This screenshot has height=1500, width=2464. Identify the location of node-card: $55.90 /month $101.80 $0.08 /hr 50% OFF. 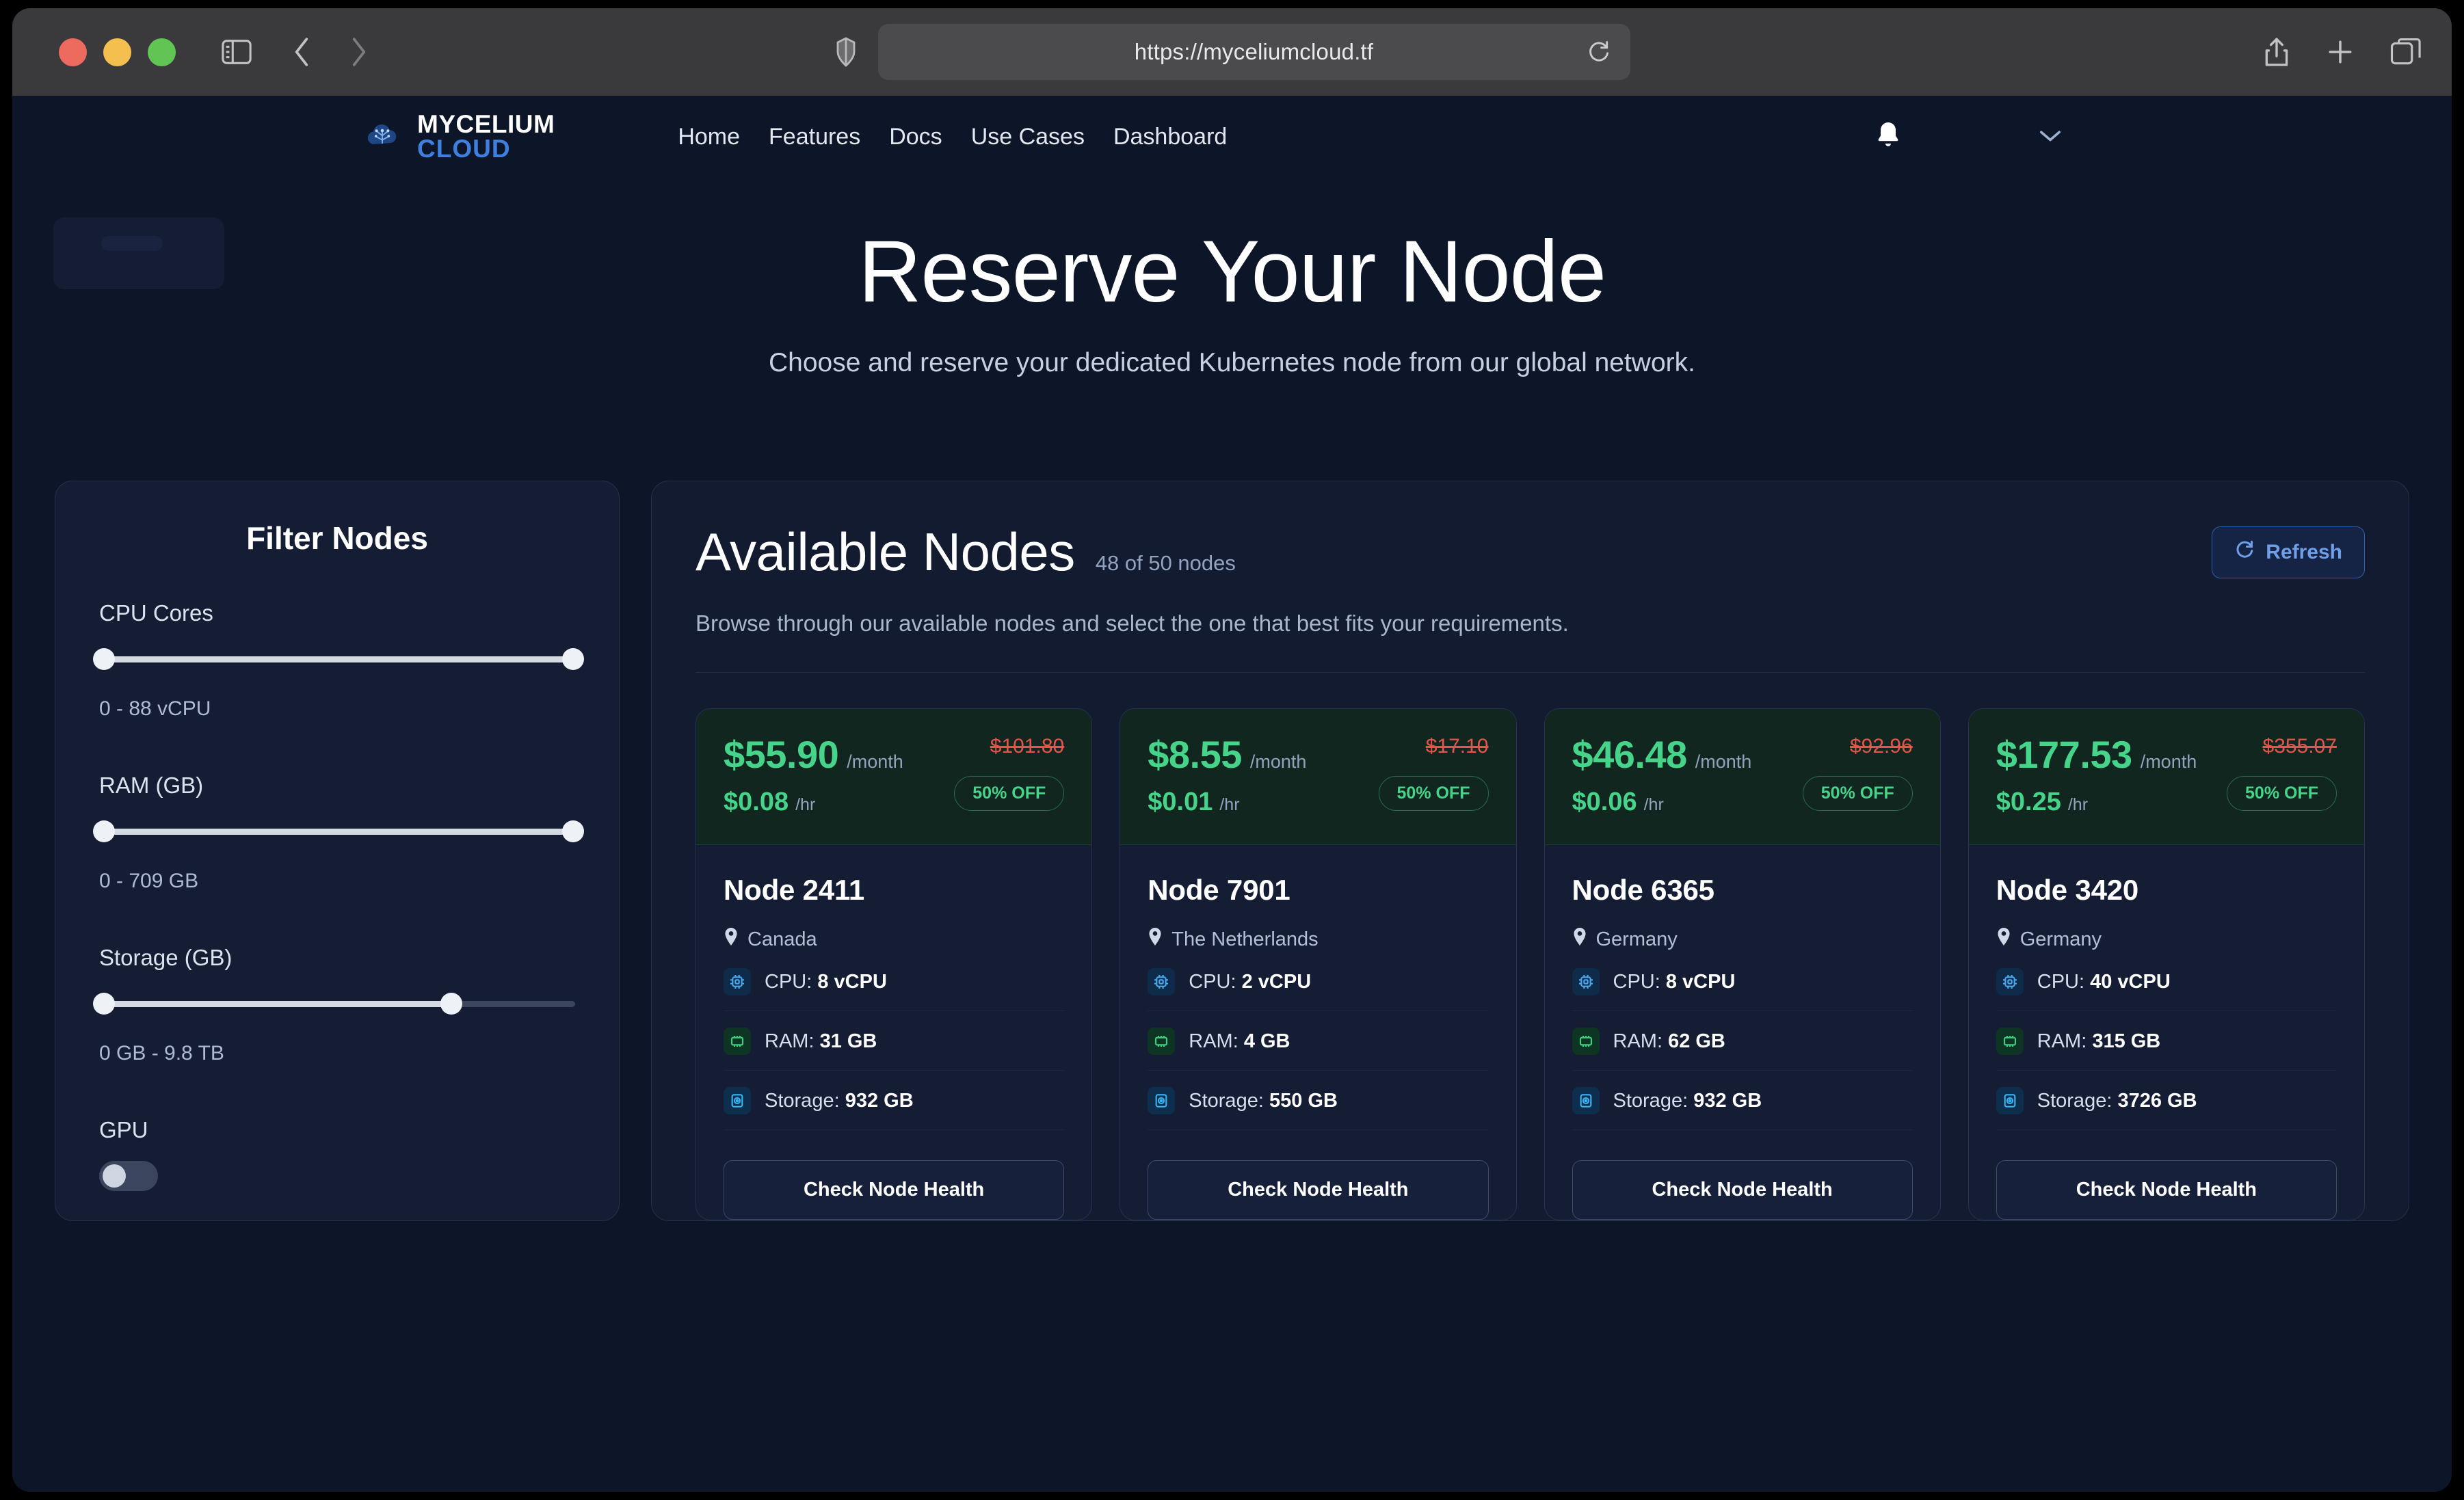
(894, 964).